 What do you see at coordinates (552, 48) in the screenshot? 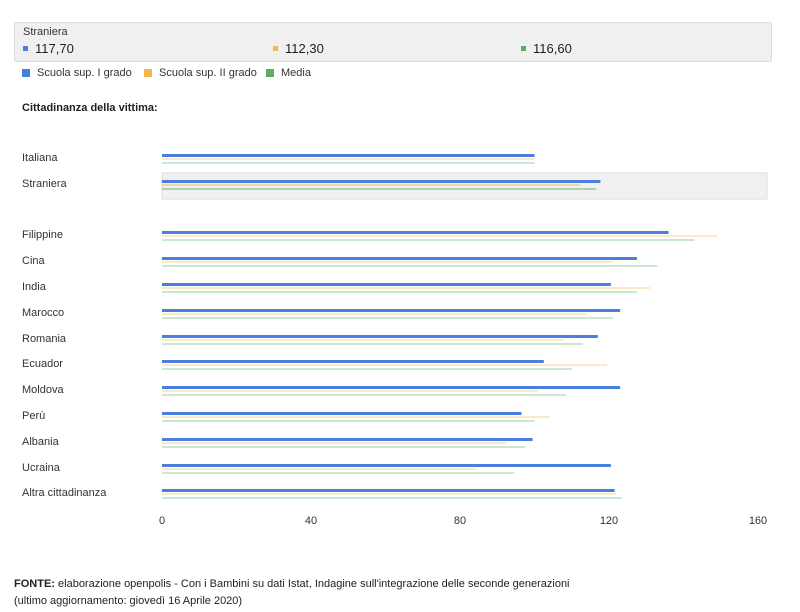
I see `tooltip-value-text: 116,60` at bounding box center [552, 48].